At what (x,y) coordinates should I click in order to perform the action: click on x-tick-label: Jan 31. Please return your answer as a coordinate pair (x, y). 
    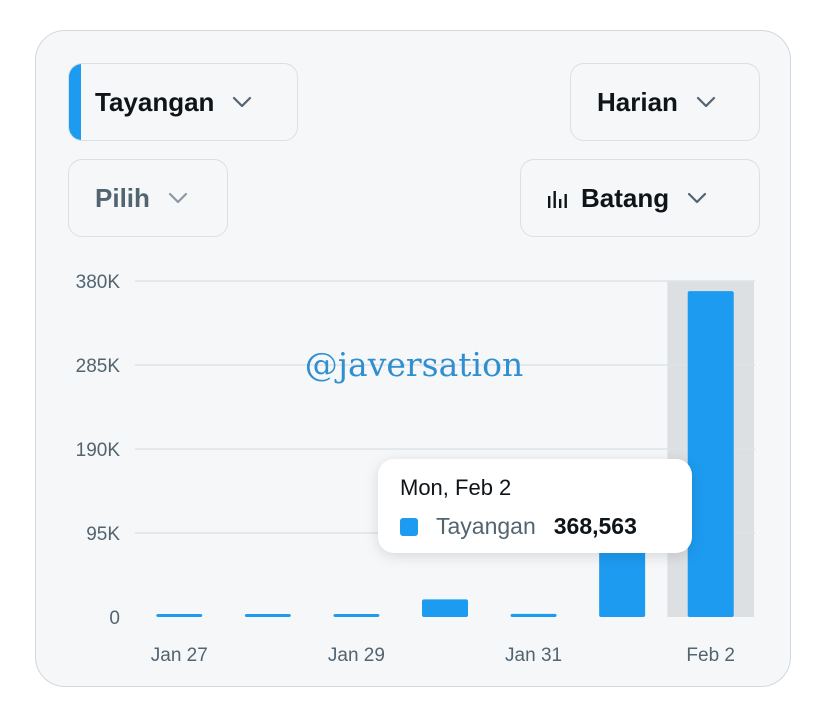
    Looking at the image, I should click on (533, 655).